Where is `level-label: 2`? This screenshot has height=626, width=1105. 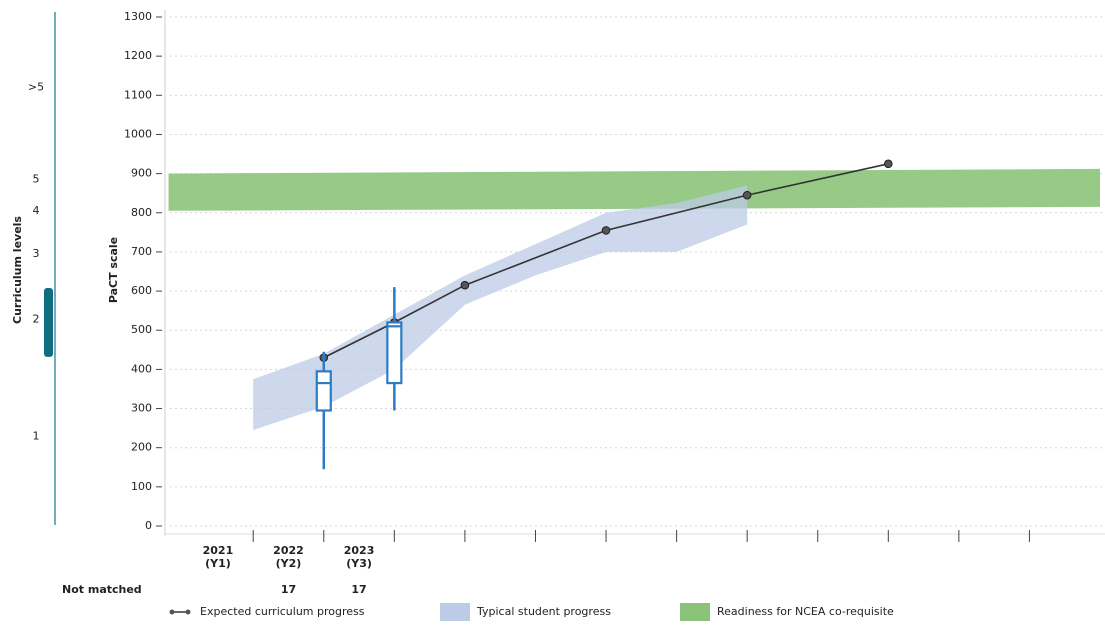 level-label: 2 is located at coordinates (36, 319).